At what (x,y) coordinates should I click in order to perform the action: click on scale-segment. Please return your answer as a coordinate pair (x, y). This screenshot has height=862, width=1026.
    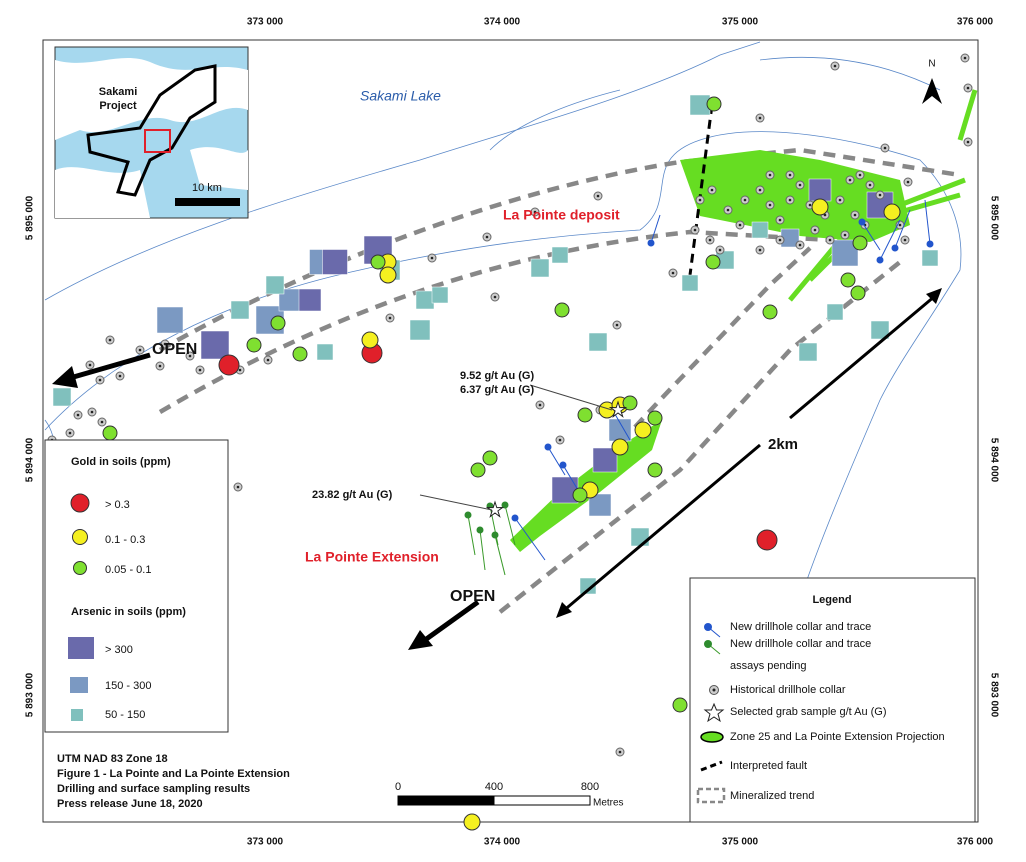
    Looking at the image, I should click on (542, 800).